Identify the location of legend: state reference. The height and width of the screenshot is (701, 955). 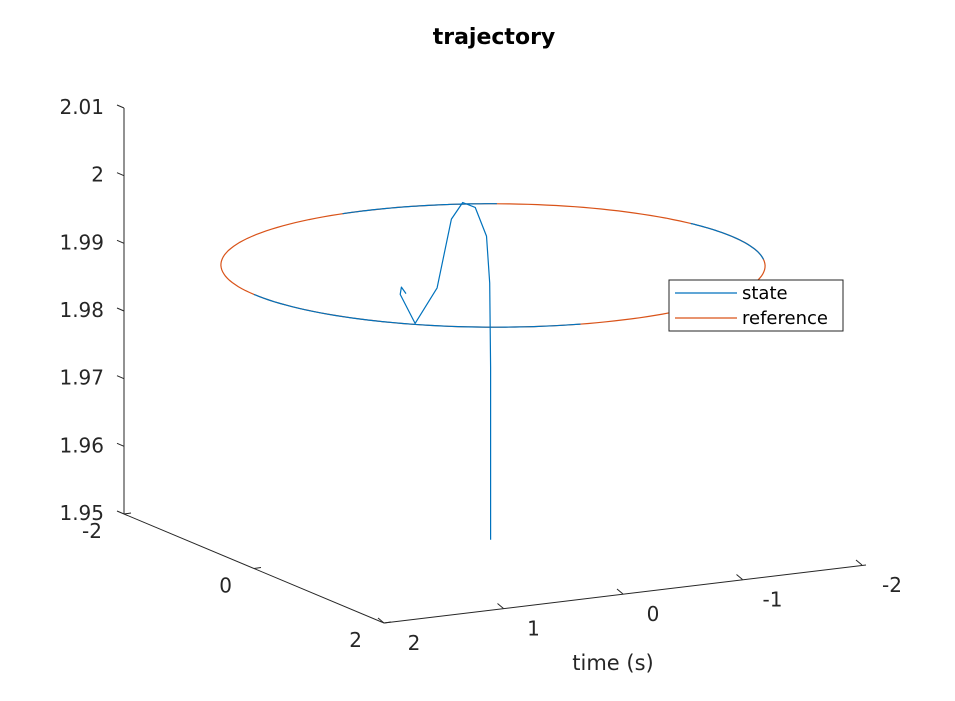
(756, 305).